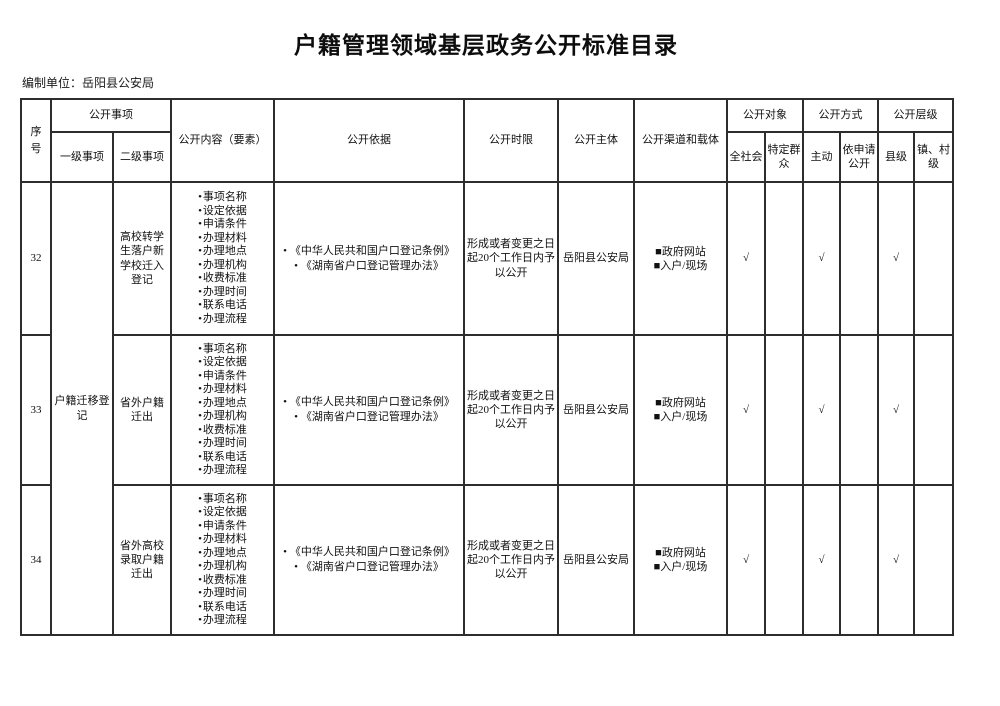  What do you see at coordinates (486, 45) in the screenshot?
I see `page-title: 户籍管理领域基层政务公开标准目录` at bounding box center [486, 45].